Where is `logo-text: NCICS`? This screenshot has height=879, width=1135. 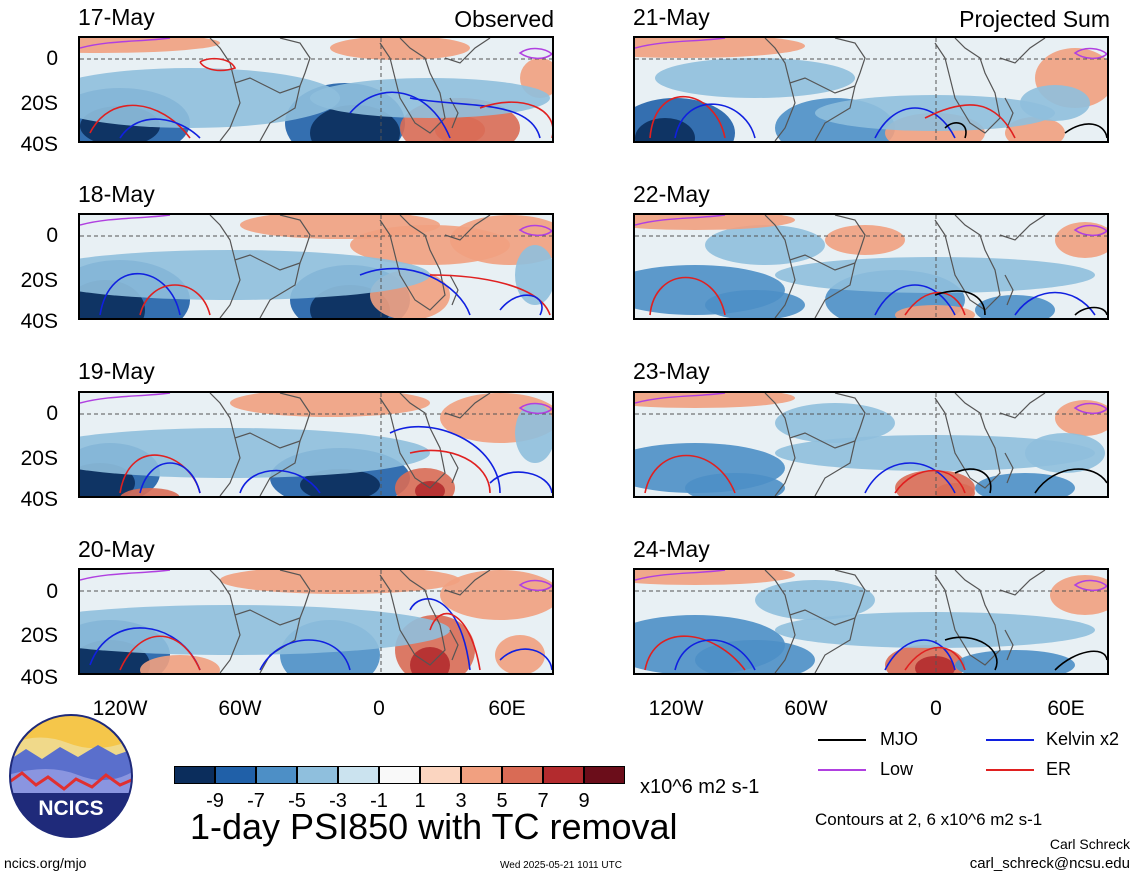
logo-text: NCICS is located at coordinates (71, 808).